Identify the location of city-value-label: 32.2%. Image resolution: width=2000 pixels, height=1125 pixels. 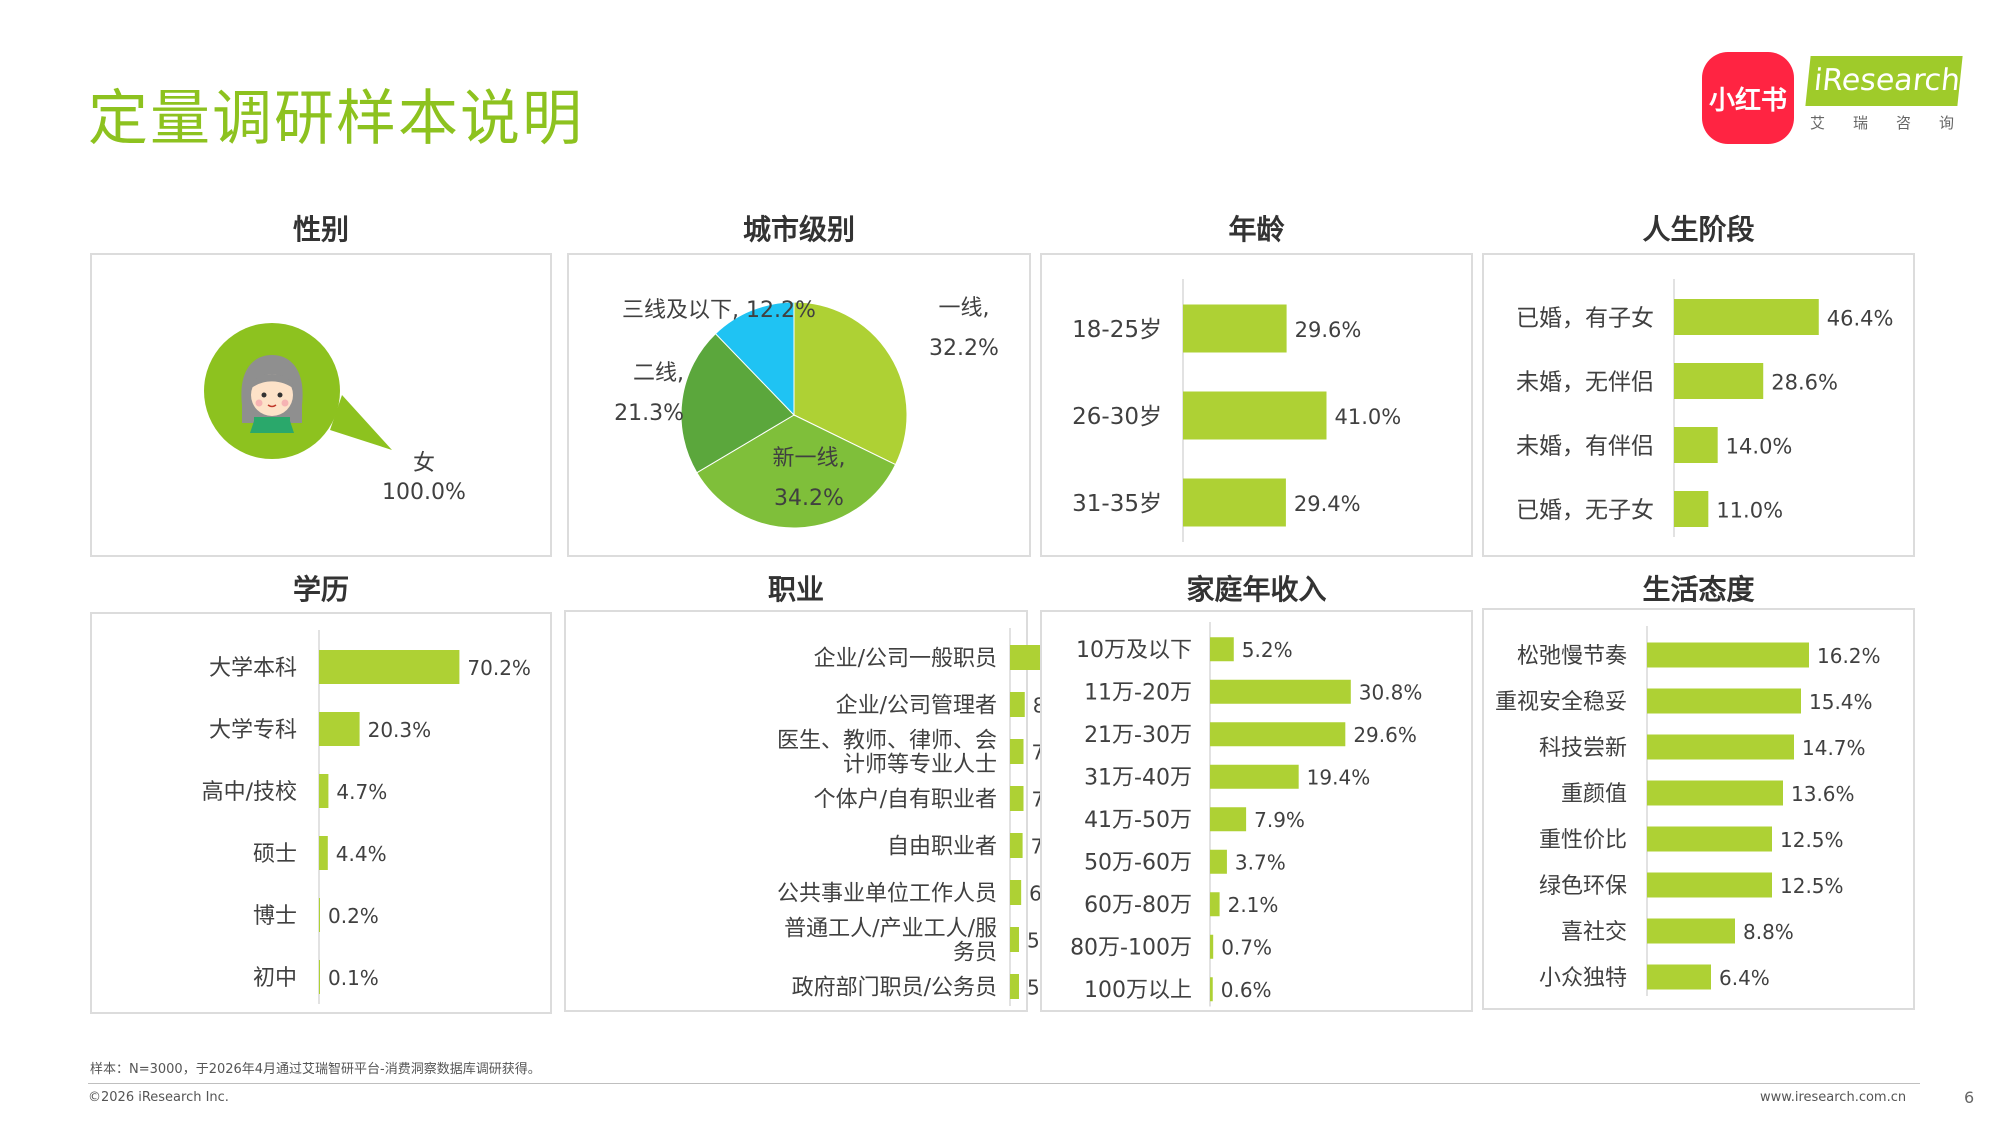
(964, 348).